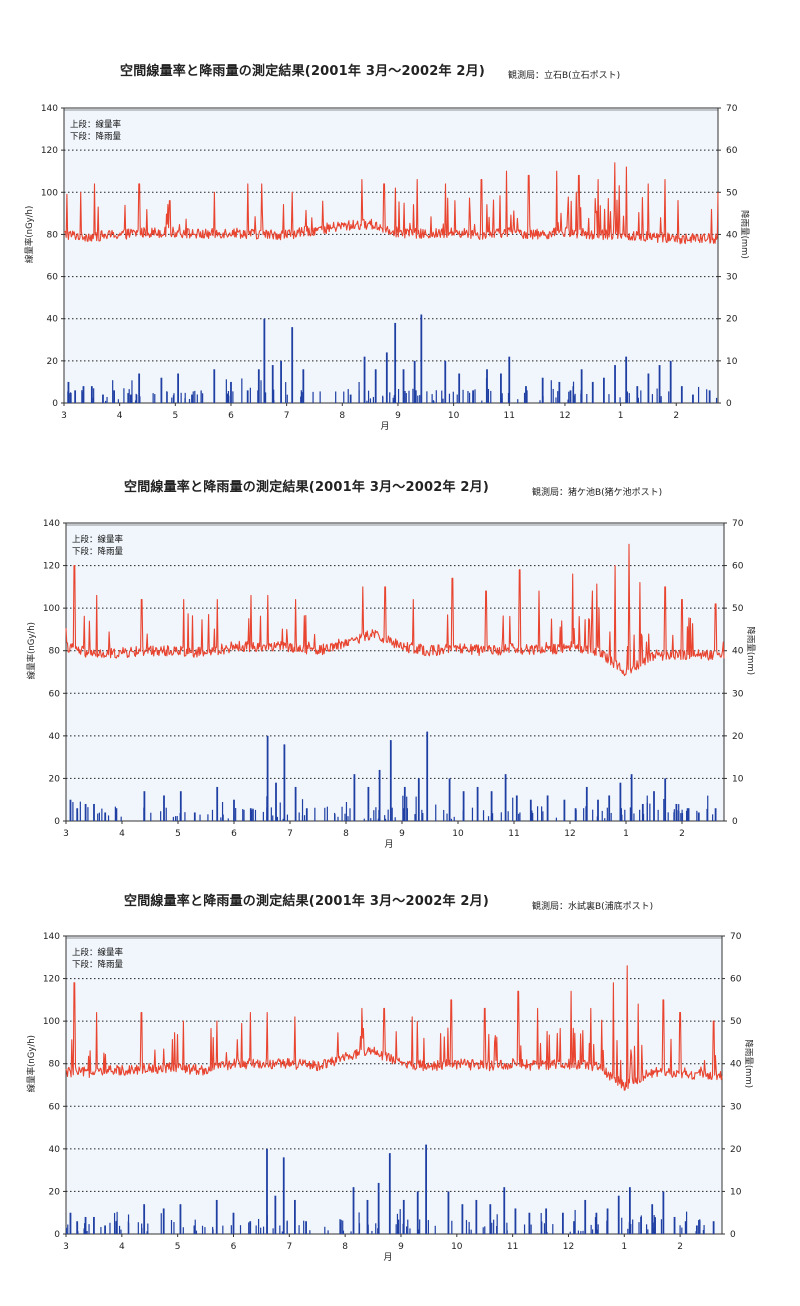 This screenshot has width=800, height=1306. What do you see at coordinates (51, 980) in the screenshot?
I see `y-tick-label-left: 120` at bounding box center [51, 980].